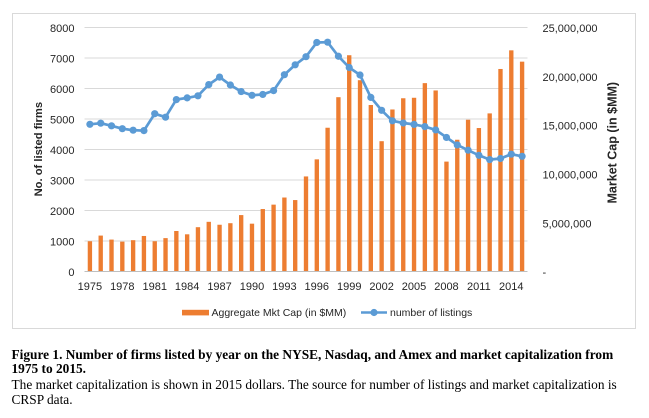  I want to click on svg-text: 1984, so click(187, 287).